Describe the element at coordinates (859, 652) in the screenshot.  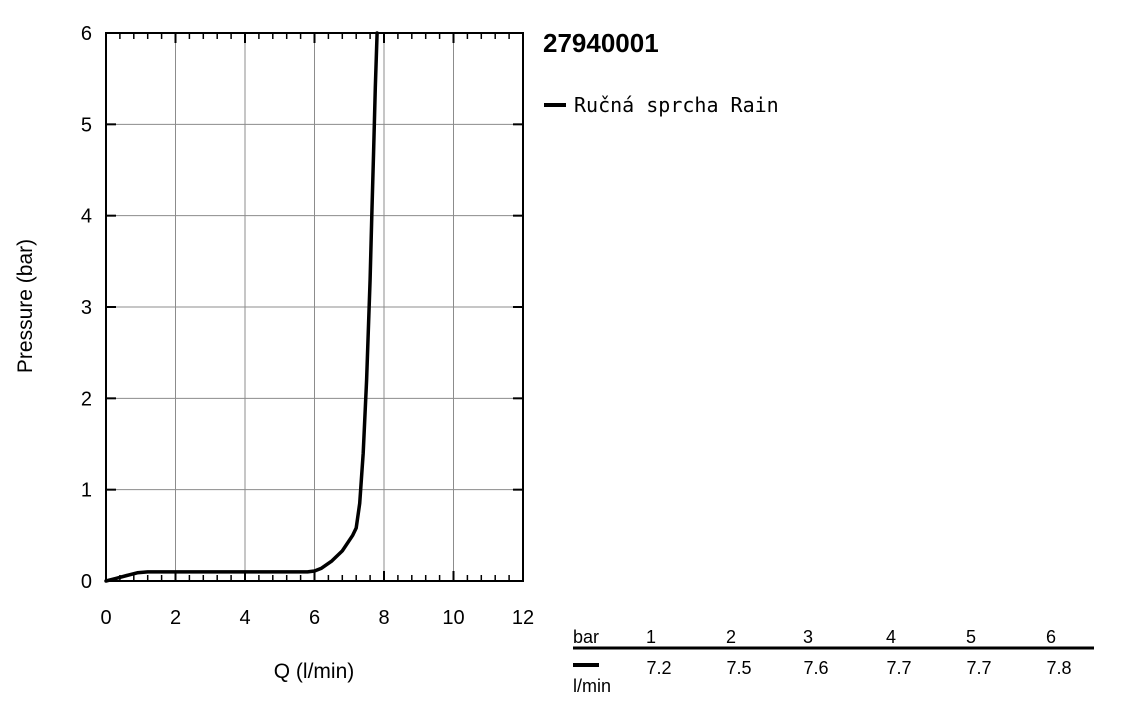
I see `table-cells: 1 2 3 4 5 6 7.2 7.5 7.6 7.7 7.7 7.8` at that location.